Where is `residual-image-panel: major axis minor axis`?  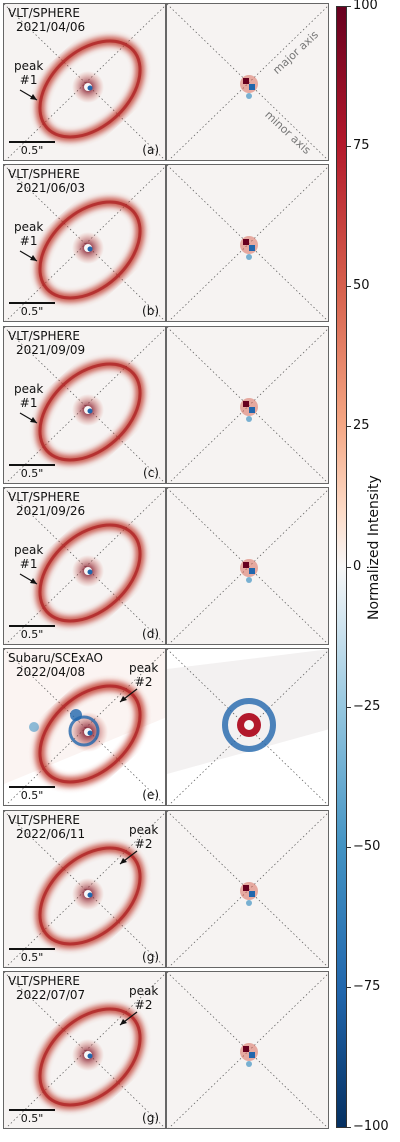 residual-image-panel: major axis minor axis is located at coordinates (247, 82).